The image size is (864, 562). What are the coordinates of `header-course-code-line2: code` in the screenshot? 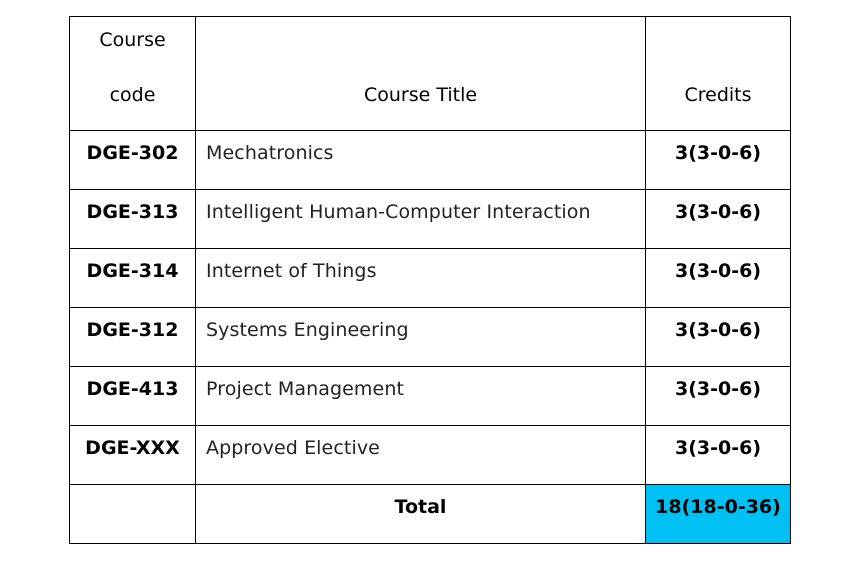 It's located at (132, 95).